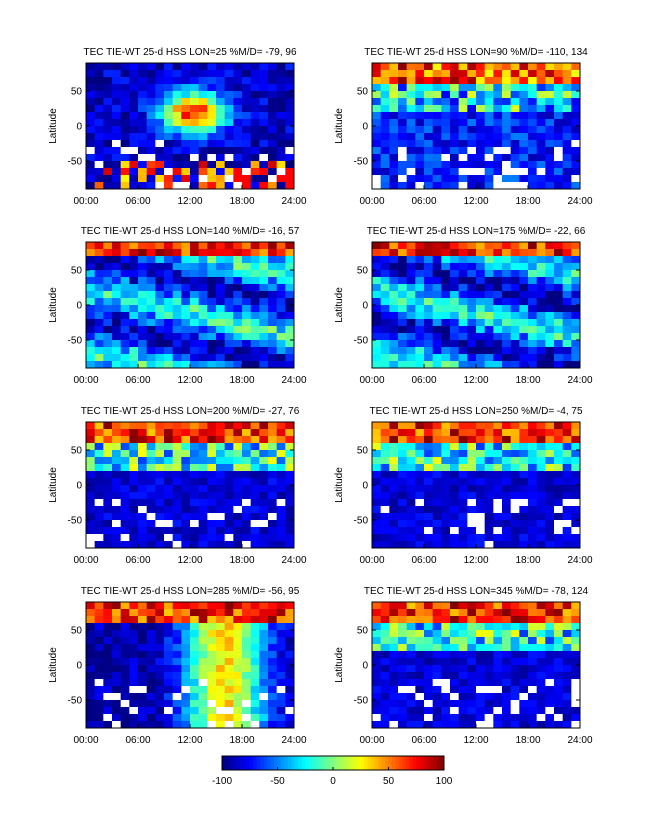  I want to click on x-tick-label: 06:00, so click(137, 560).